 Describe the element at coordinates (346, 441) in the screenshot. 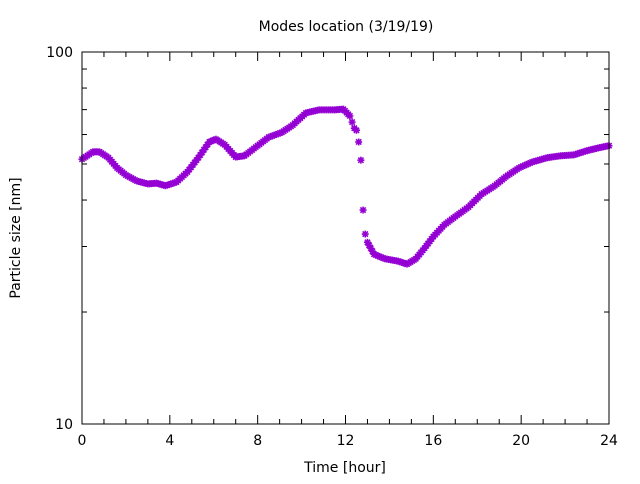

I see `x-tick-label: 12` at that location.